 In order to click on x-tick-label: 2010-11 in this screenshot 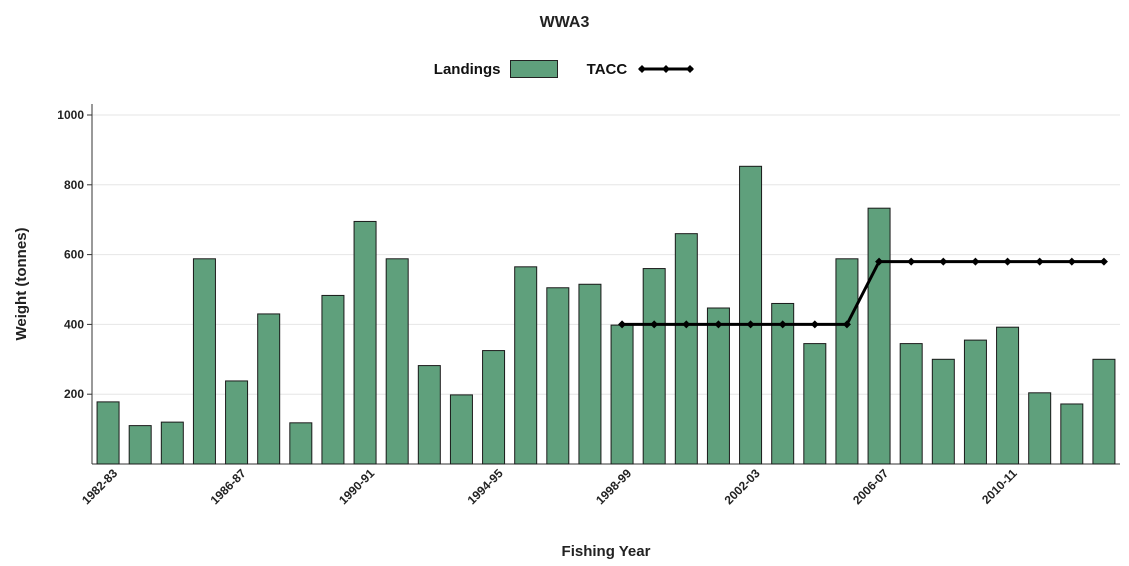, I will do `click(999, 486)`.